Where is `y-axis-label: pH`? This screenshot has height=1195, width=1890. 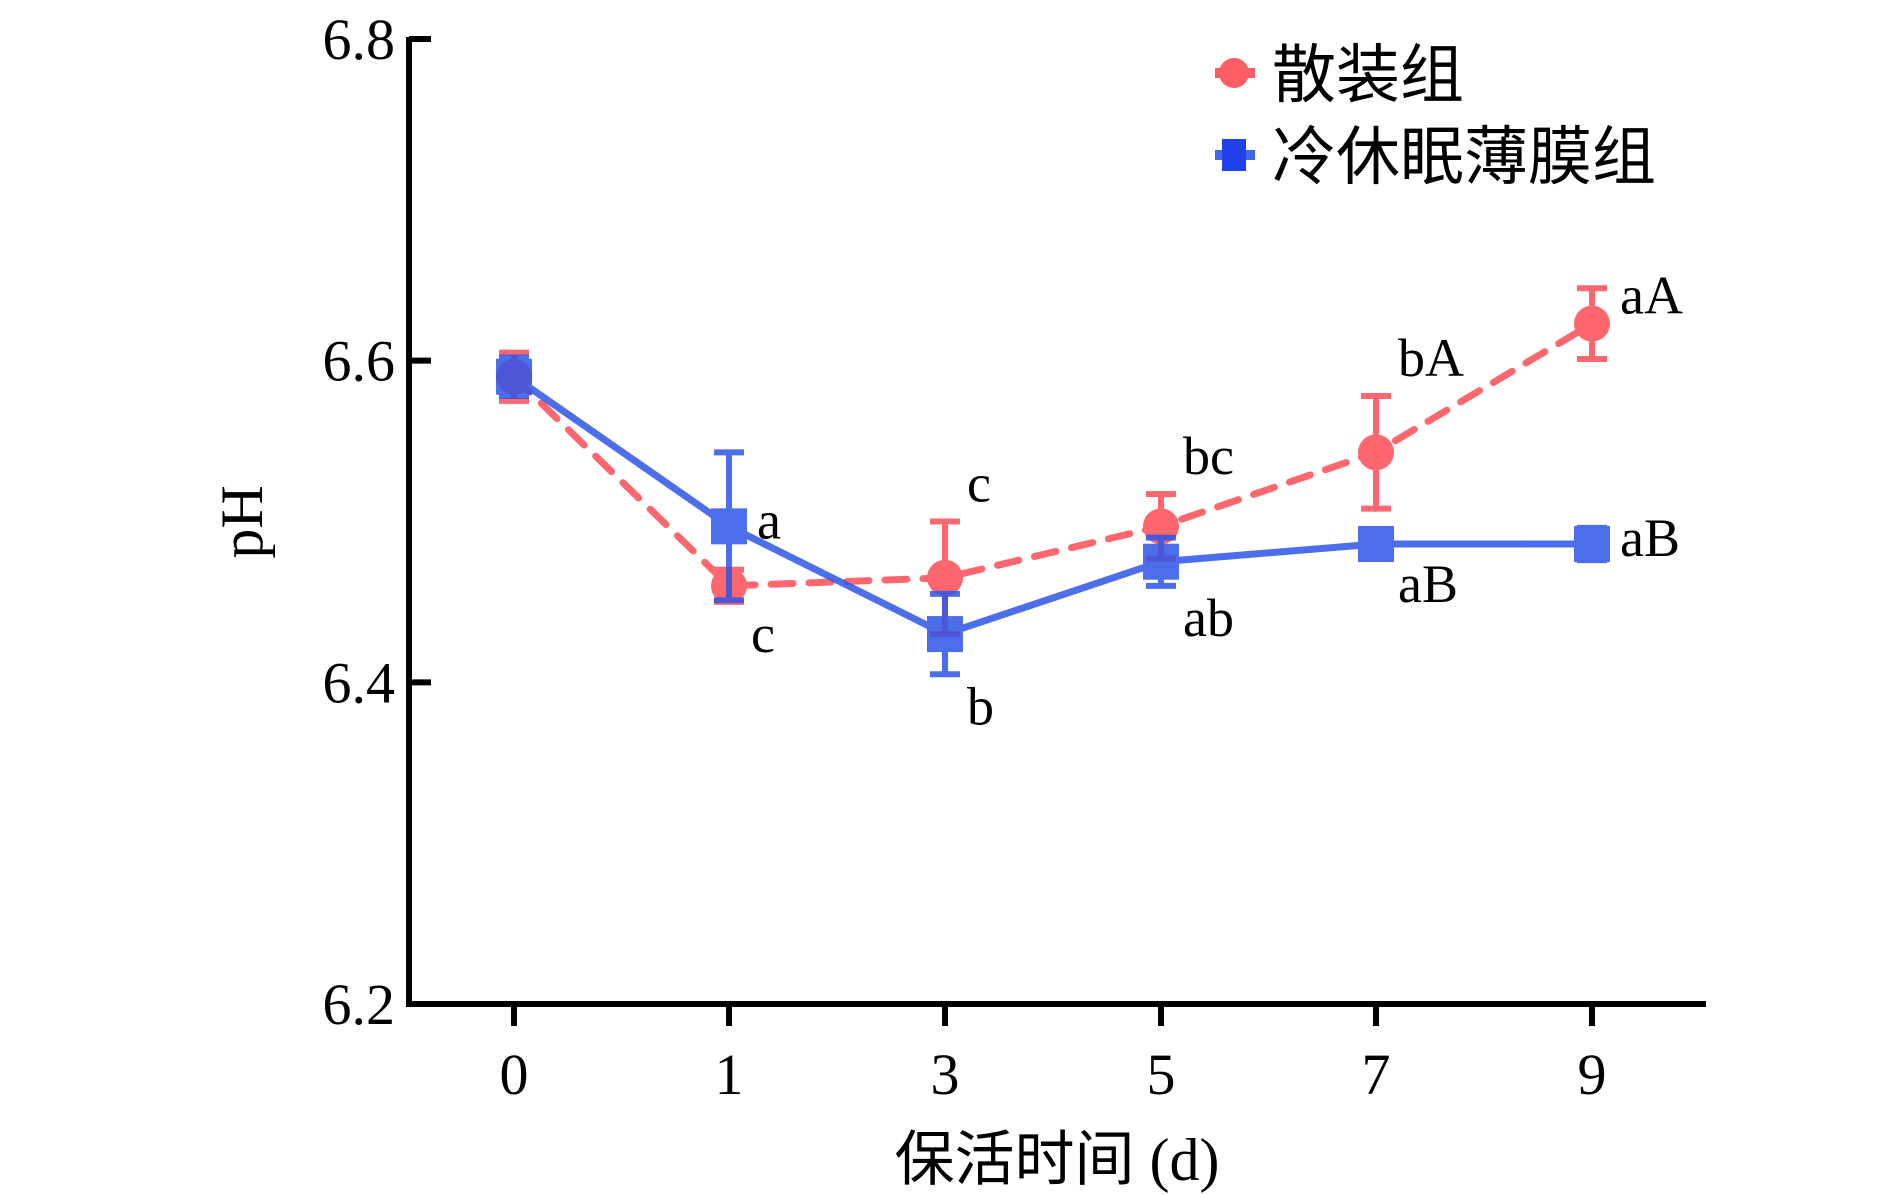
y-axis-label: pH is located at coordinates (242, 521).